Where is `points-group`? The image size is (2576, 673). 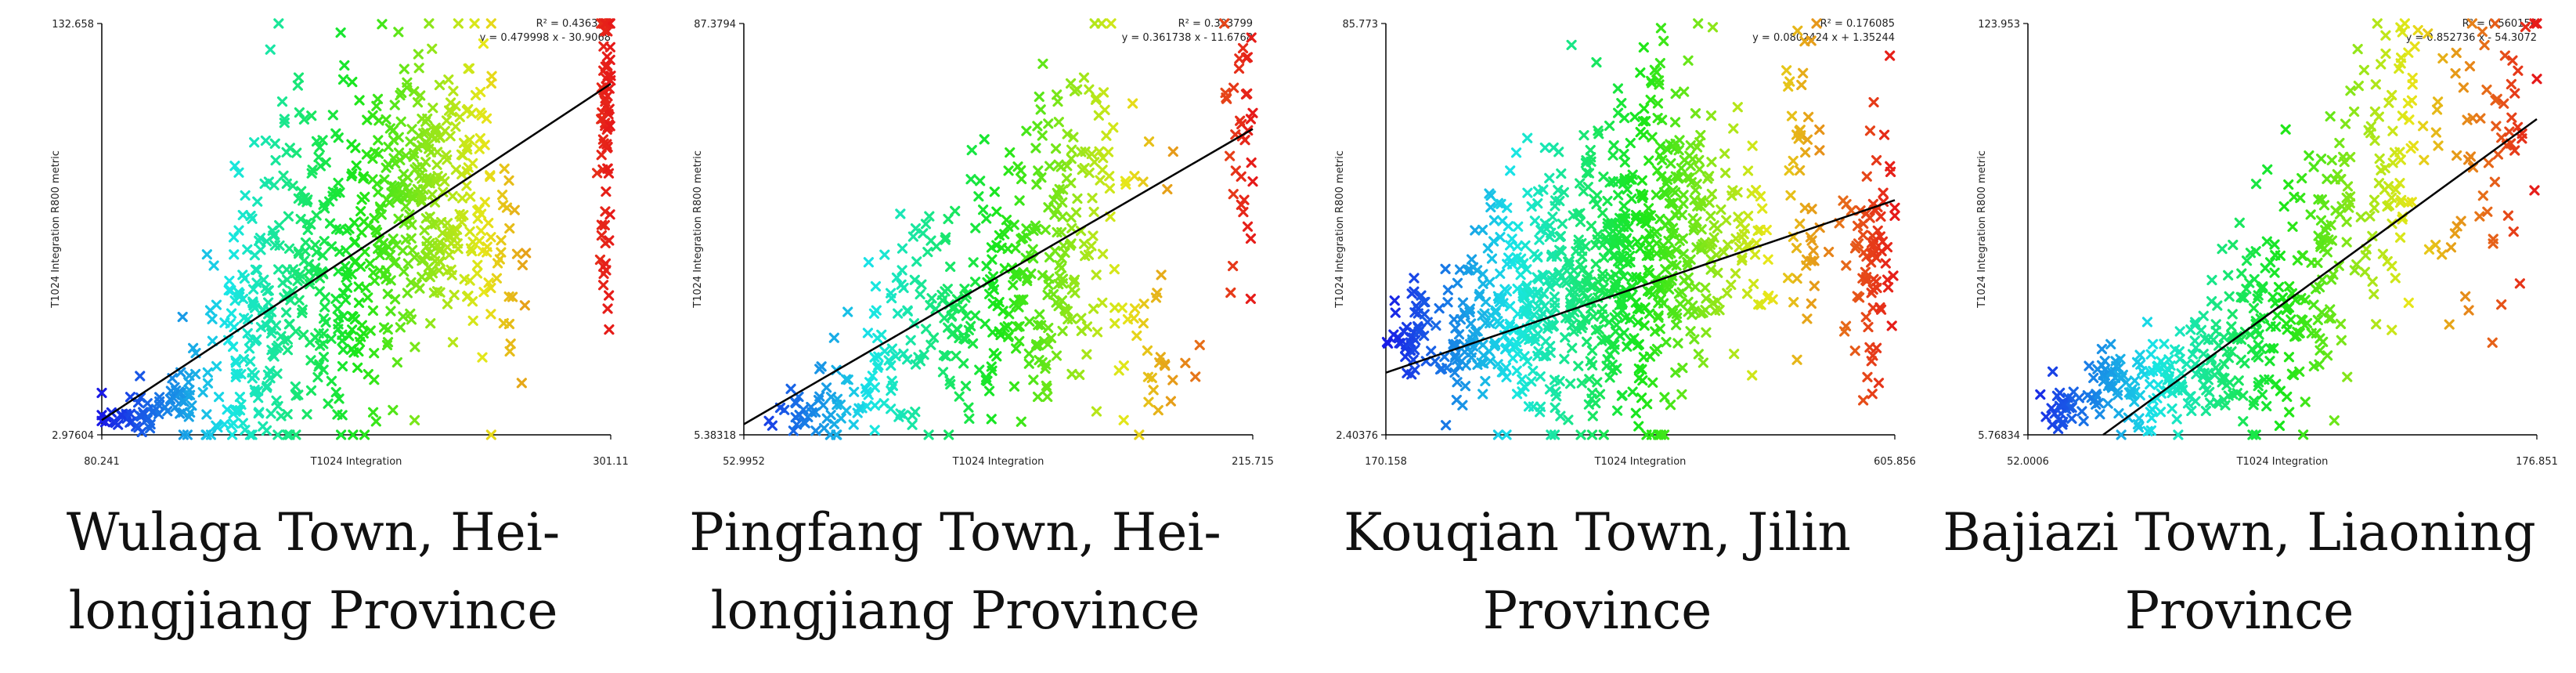
points-group is located at coordinates (1640, 229).